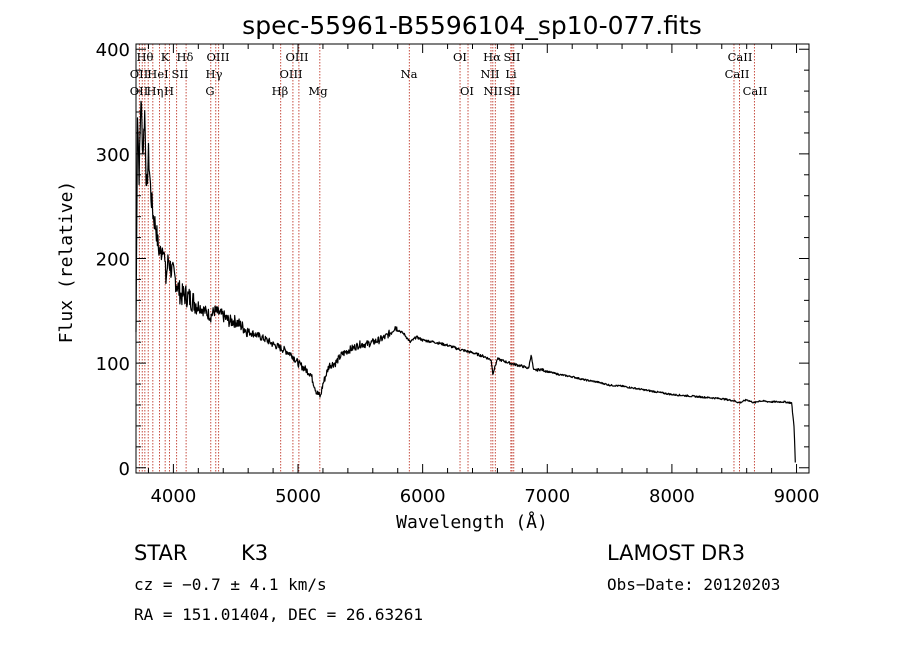 This screenshot has width=900, height=649. What do you see at coordinates (113, 50) in the screenshot?
I see `y-tick-label-400: 400` at bounding box center [113, 50].